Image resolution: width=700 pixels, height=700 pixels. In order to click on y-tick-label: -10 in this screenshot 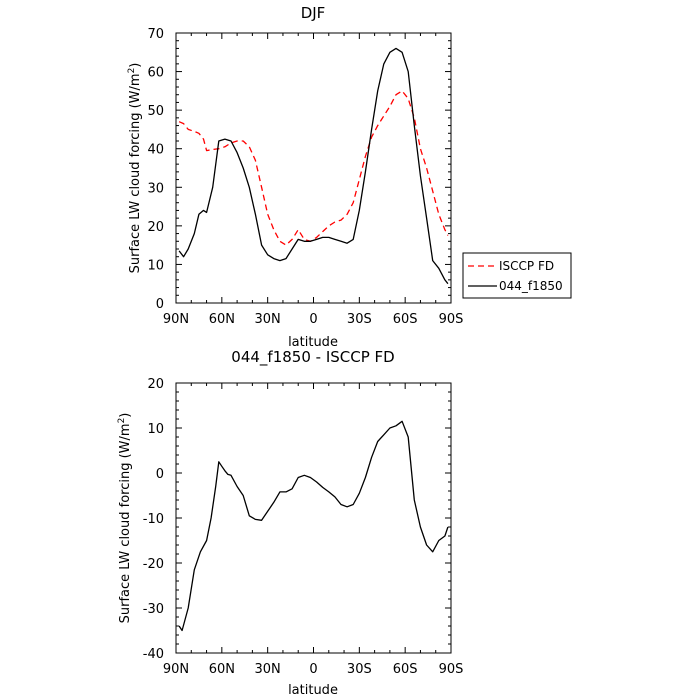, I will do `click(153, 519)`.